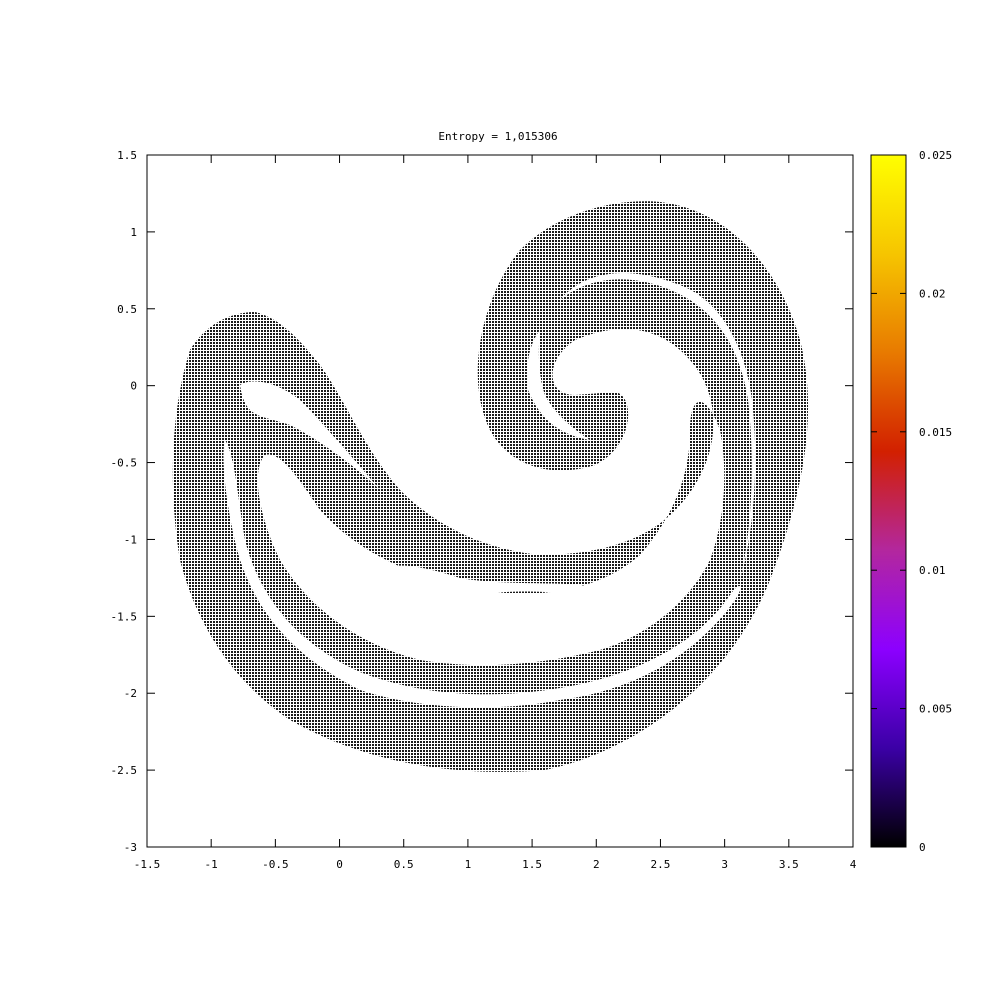 The width and height of the screenshot is (1000, 1000). What do you see at coordinates (130, 693) in the screenshot?
I see `y-tick-label: -2` at bounding box center [130, 693].